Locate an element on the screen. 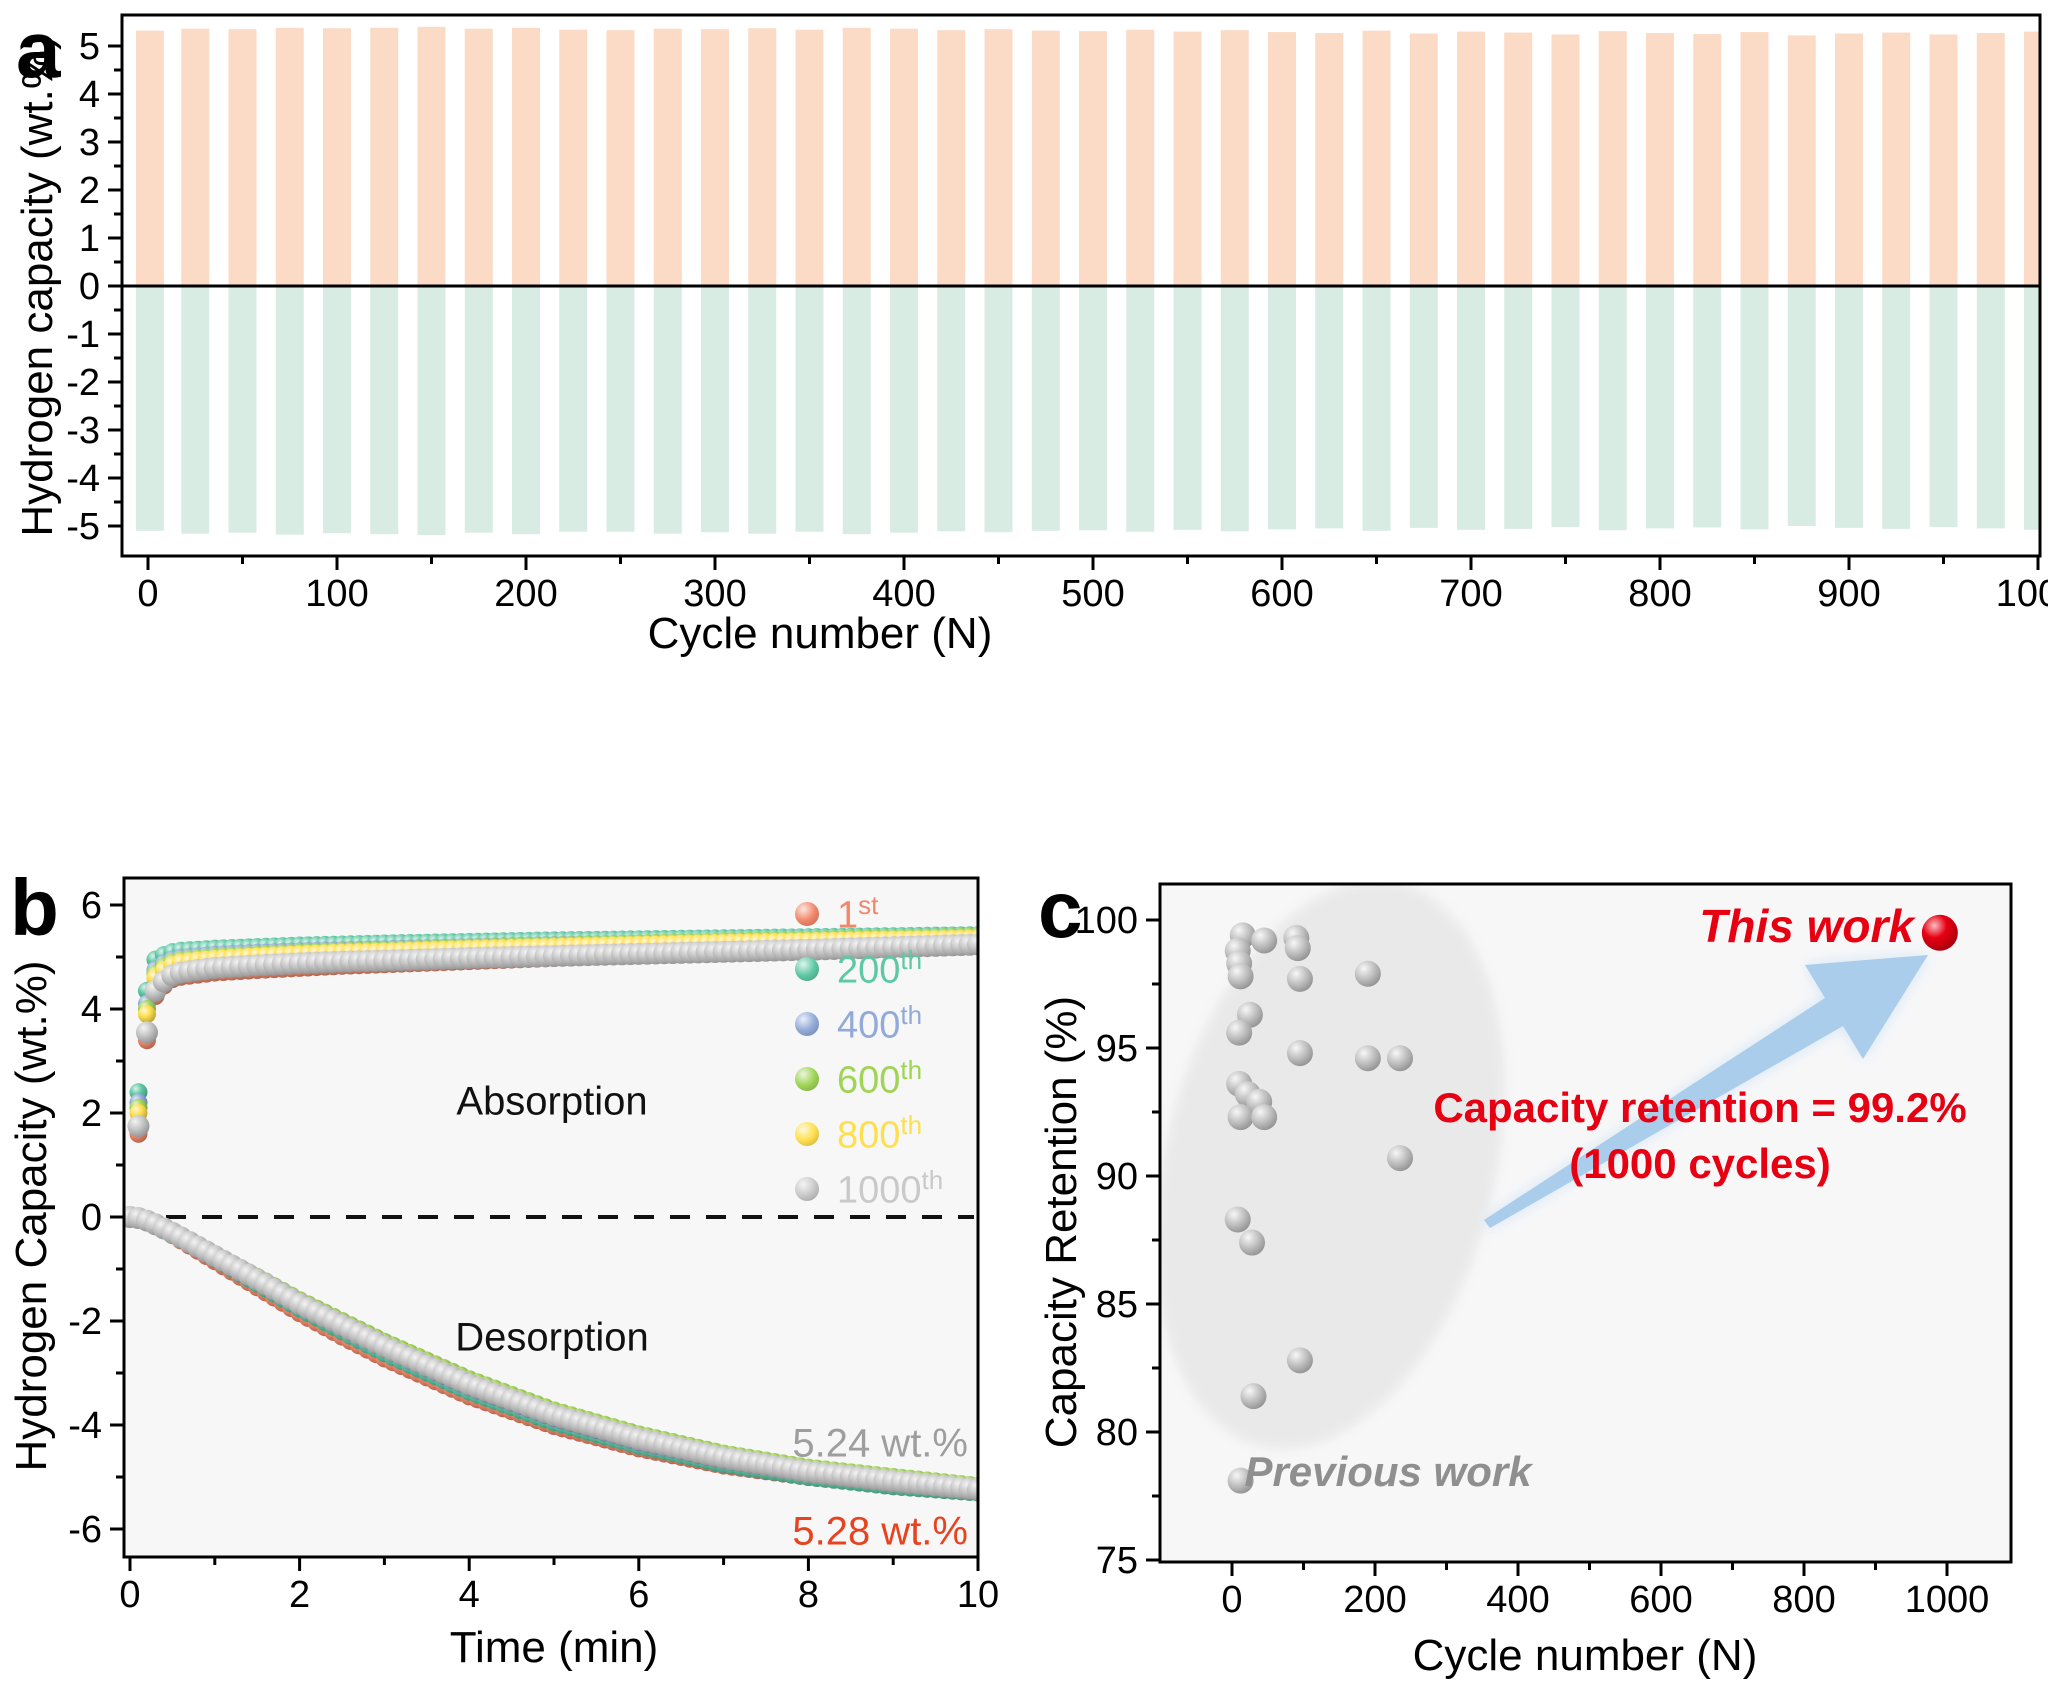 This screenshot has width=2048, height=1683. legend-item-600th: 600th is located at coordinates (869, 1078).